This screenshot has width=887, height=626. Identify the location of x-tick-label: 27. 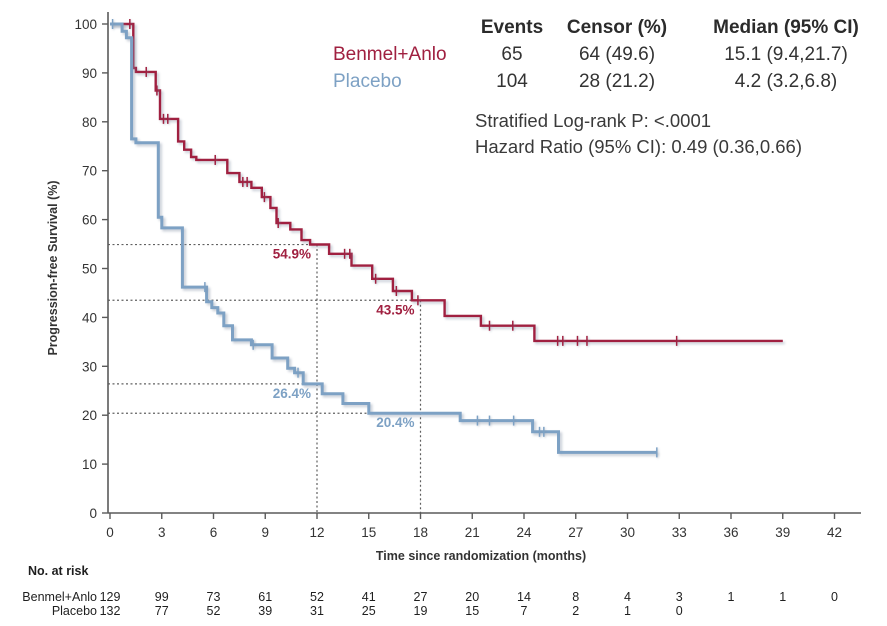
(575, 532).